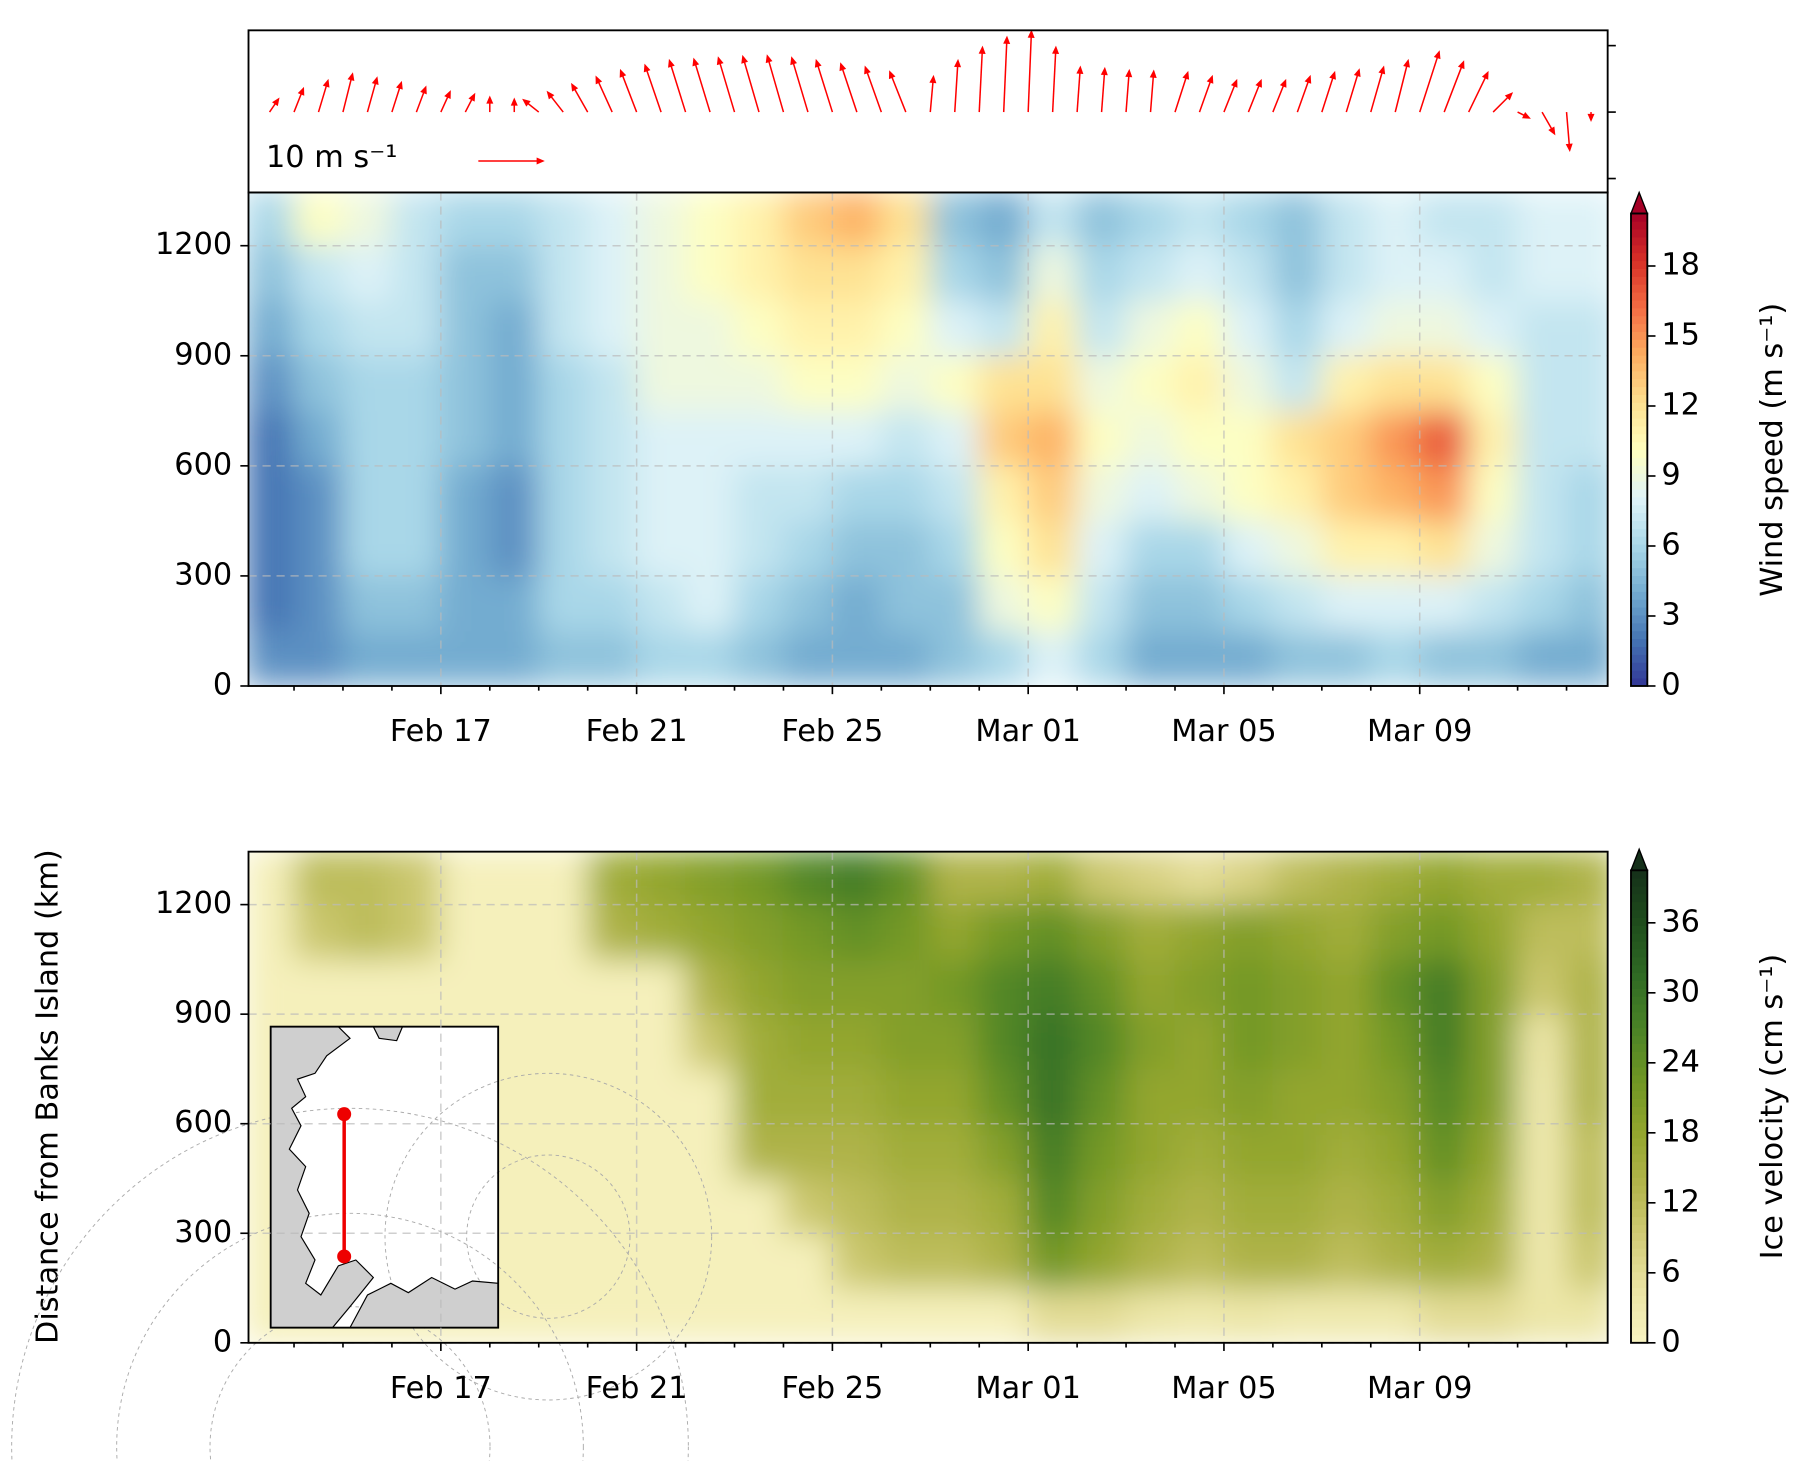  Describe the element at coordinates (1670, 544) in the screenshot. I see `colorbar-tick-label: 6` at that location.